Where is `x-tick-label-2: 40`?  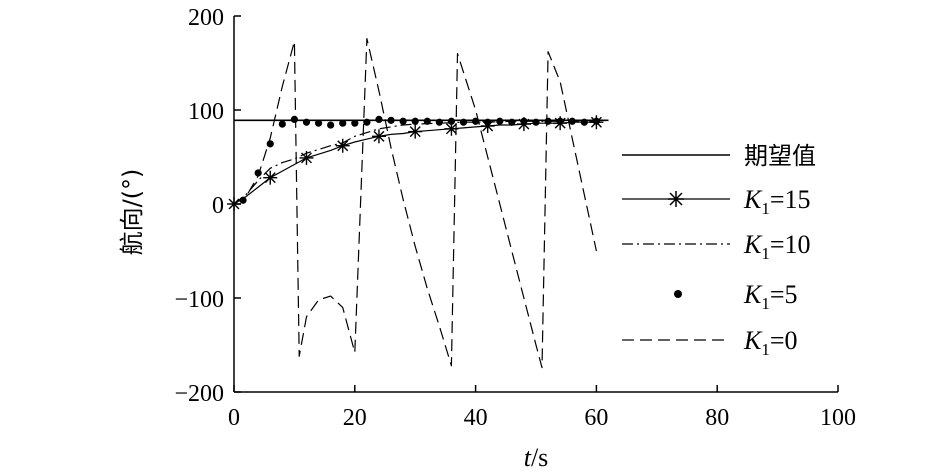 x-tick-label-2: 40 is located at coordinates (476, 418).